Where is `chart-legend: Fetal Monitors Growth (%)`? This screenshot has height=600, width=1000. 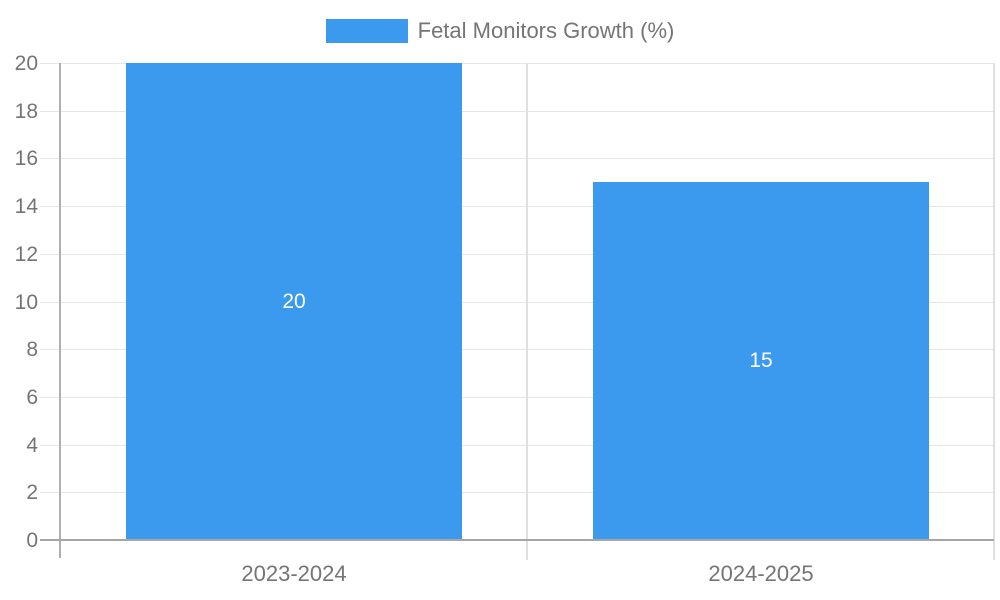 chart-legend: Fetal Monitors Growth (%) is located at coordinates (500, 31).